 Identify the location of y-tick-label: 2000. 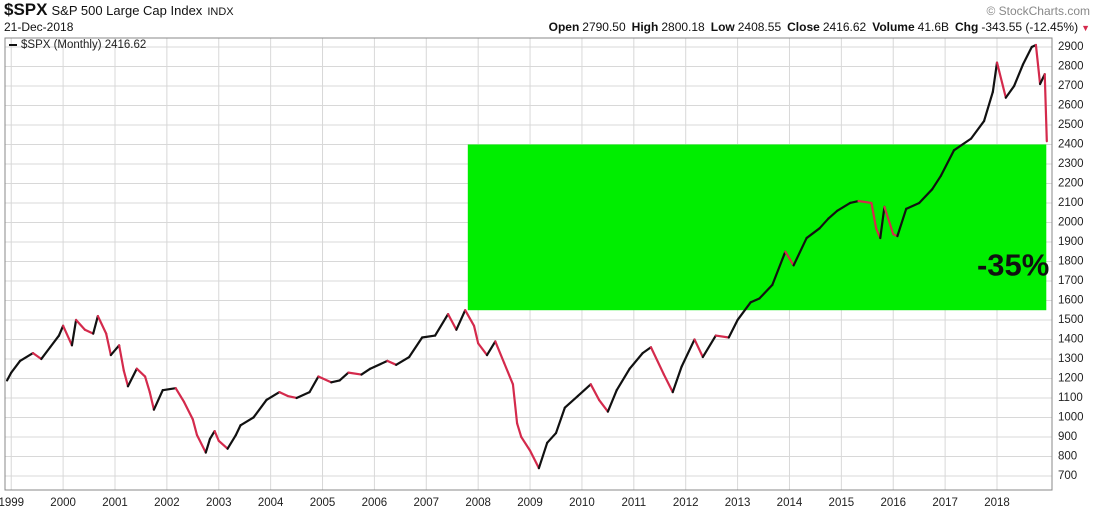
(1071, 222).